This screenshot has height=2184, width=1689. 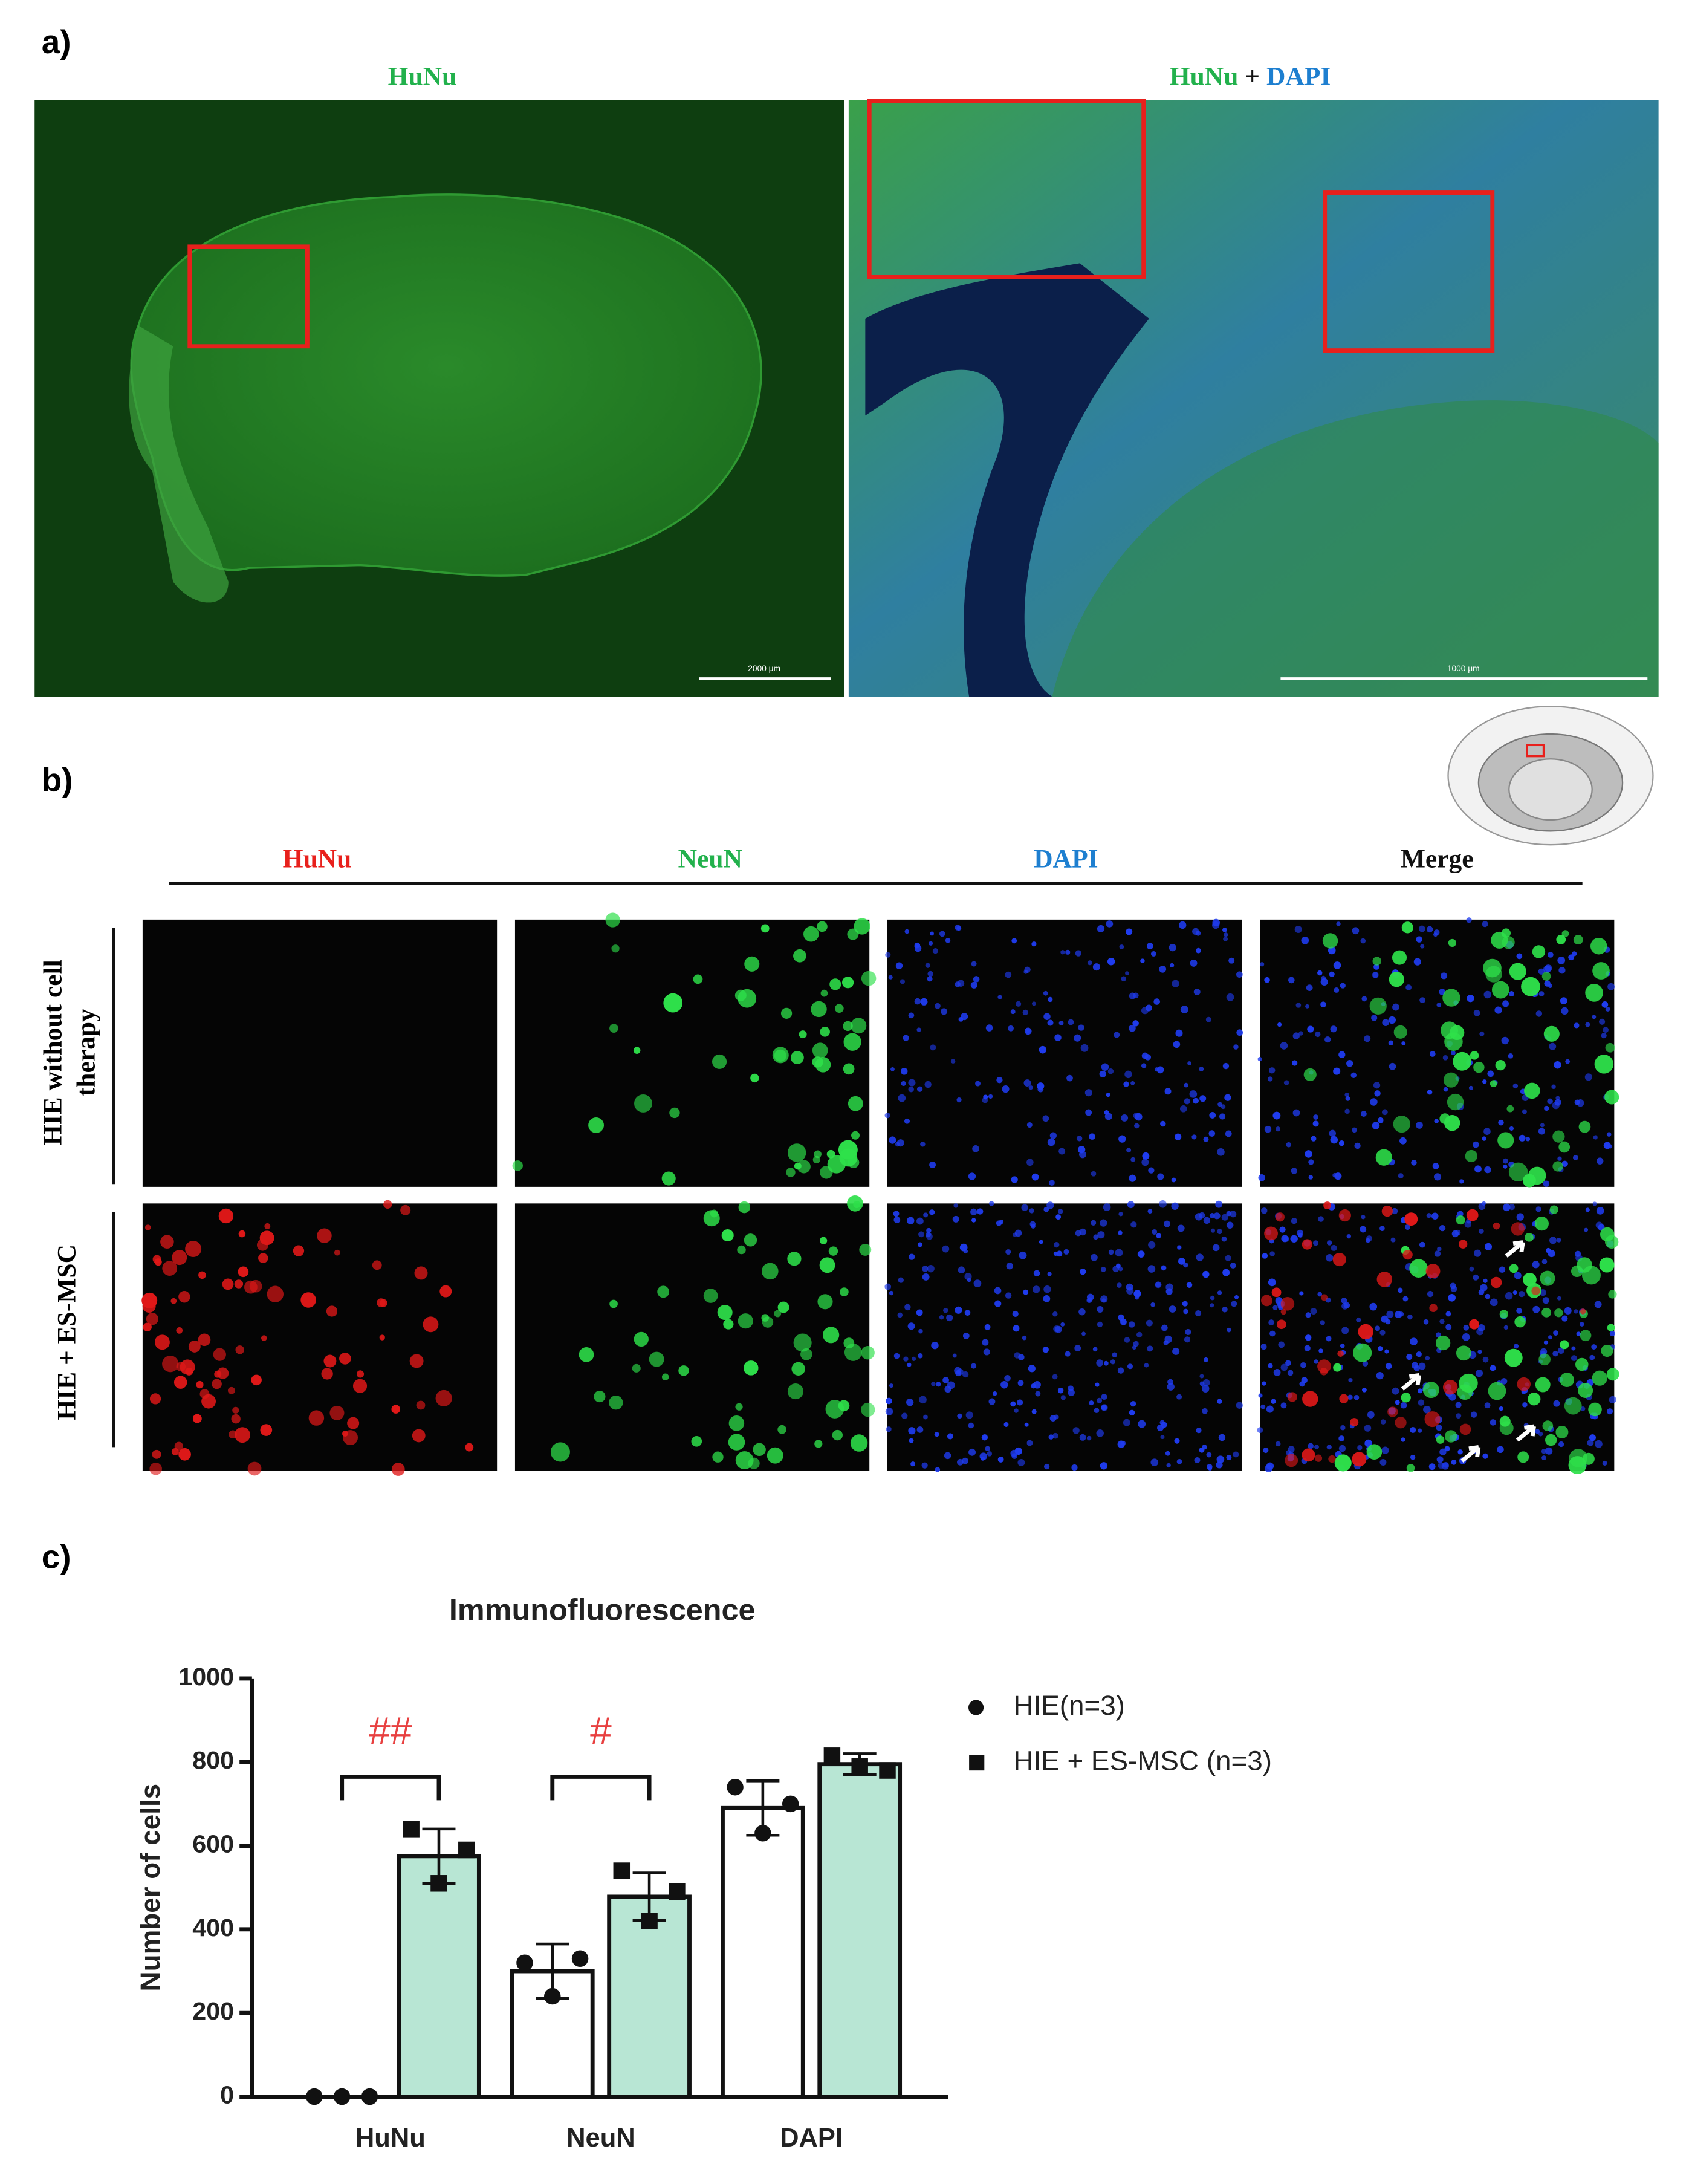 I want to click on roi-box, so click(x=248, y=296).